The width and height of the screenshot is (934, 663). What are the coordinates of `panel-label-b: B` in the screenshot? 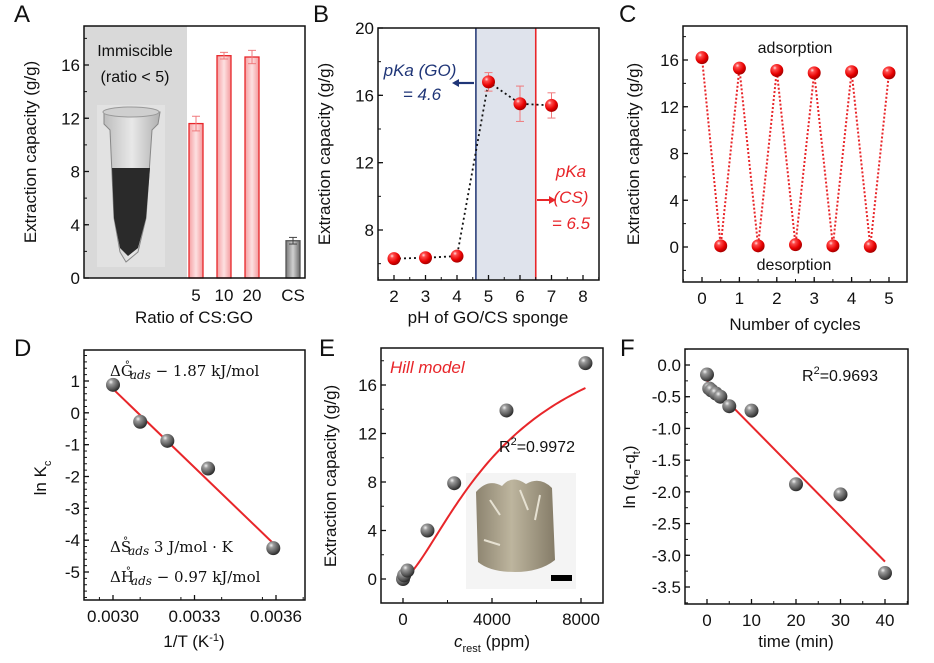 It's located at (321, 14).